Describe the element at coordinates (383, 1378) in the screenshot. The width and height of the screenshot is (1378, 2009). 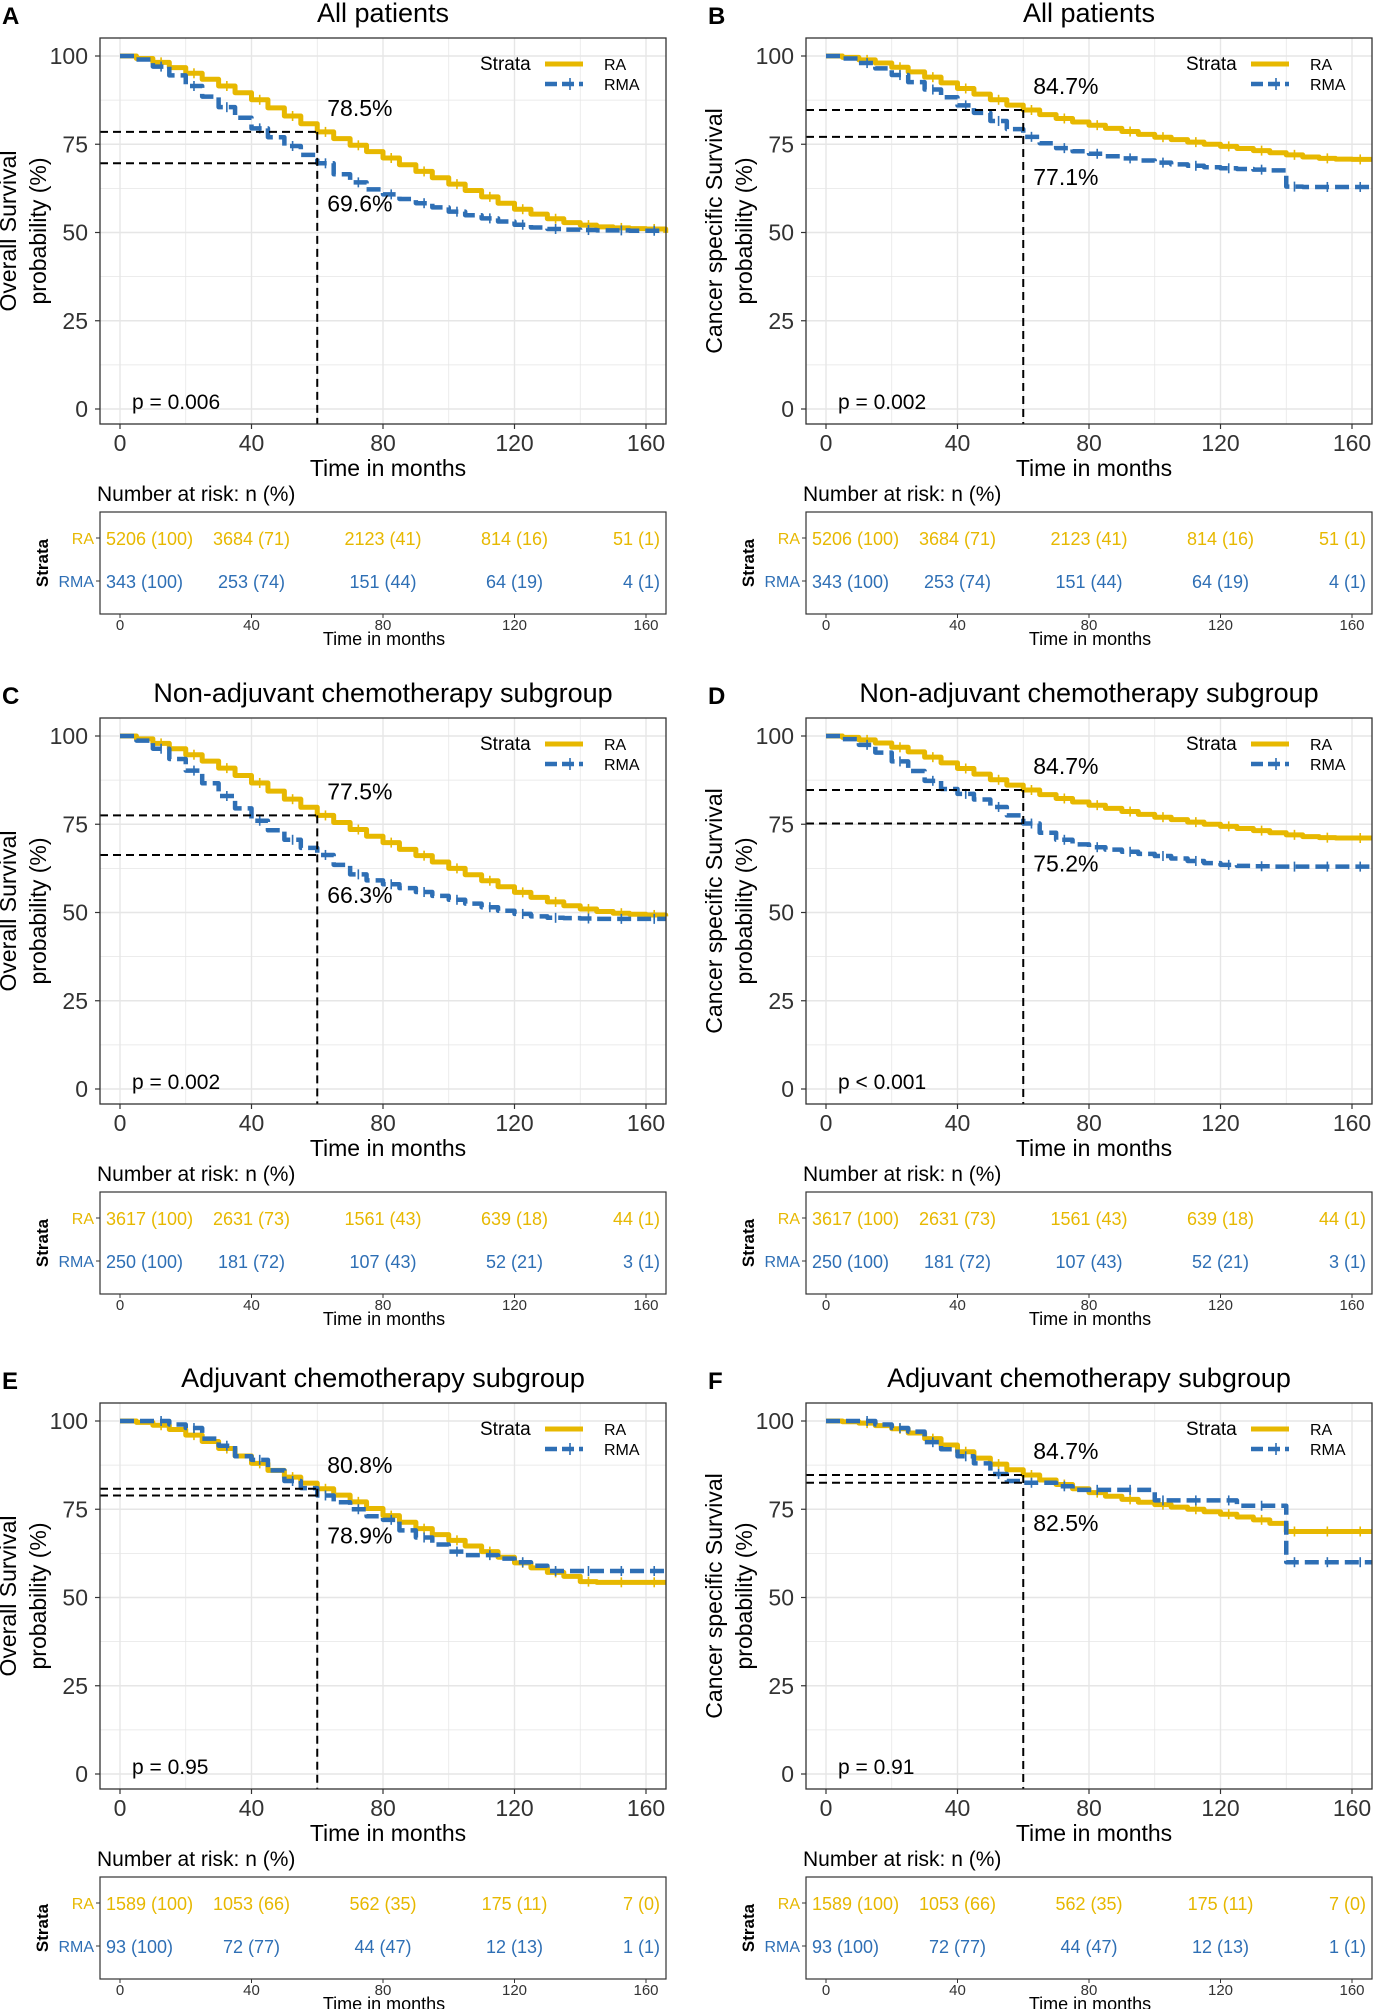
I see `chart-title: Adjuvant chemotherapy subgroup` at that location.